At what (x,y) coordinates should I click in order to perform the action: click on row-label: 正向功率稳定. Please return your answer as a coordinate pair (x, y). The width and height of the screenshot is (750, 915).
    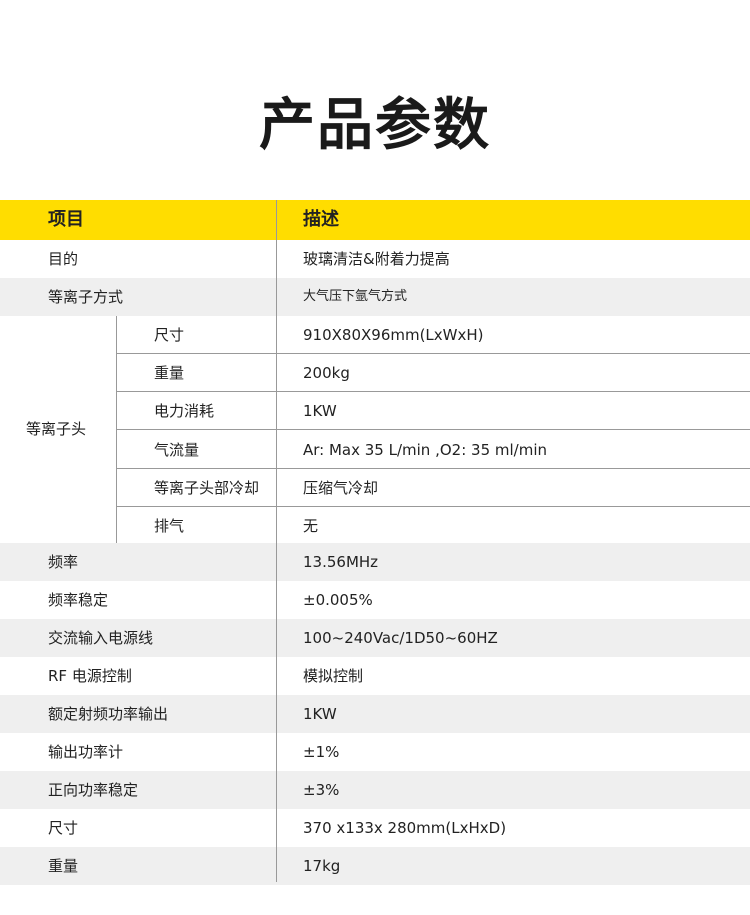
    Looking at the image, I should click on (93, 790).